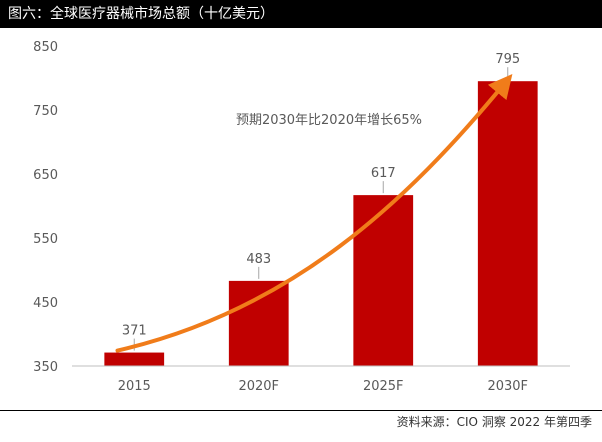  I want to click on y-tick-label: 450, so click(45, 303).